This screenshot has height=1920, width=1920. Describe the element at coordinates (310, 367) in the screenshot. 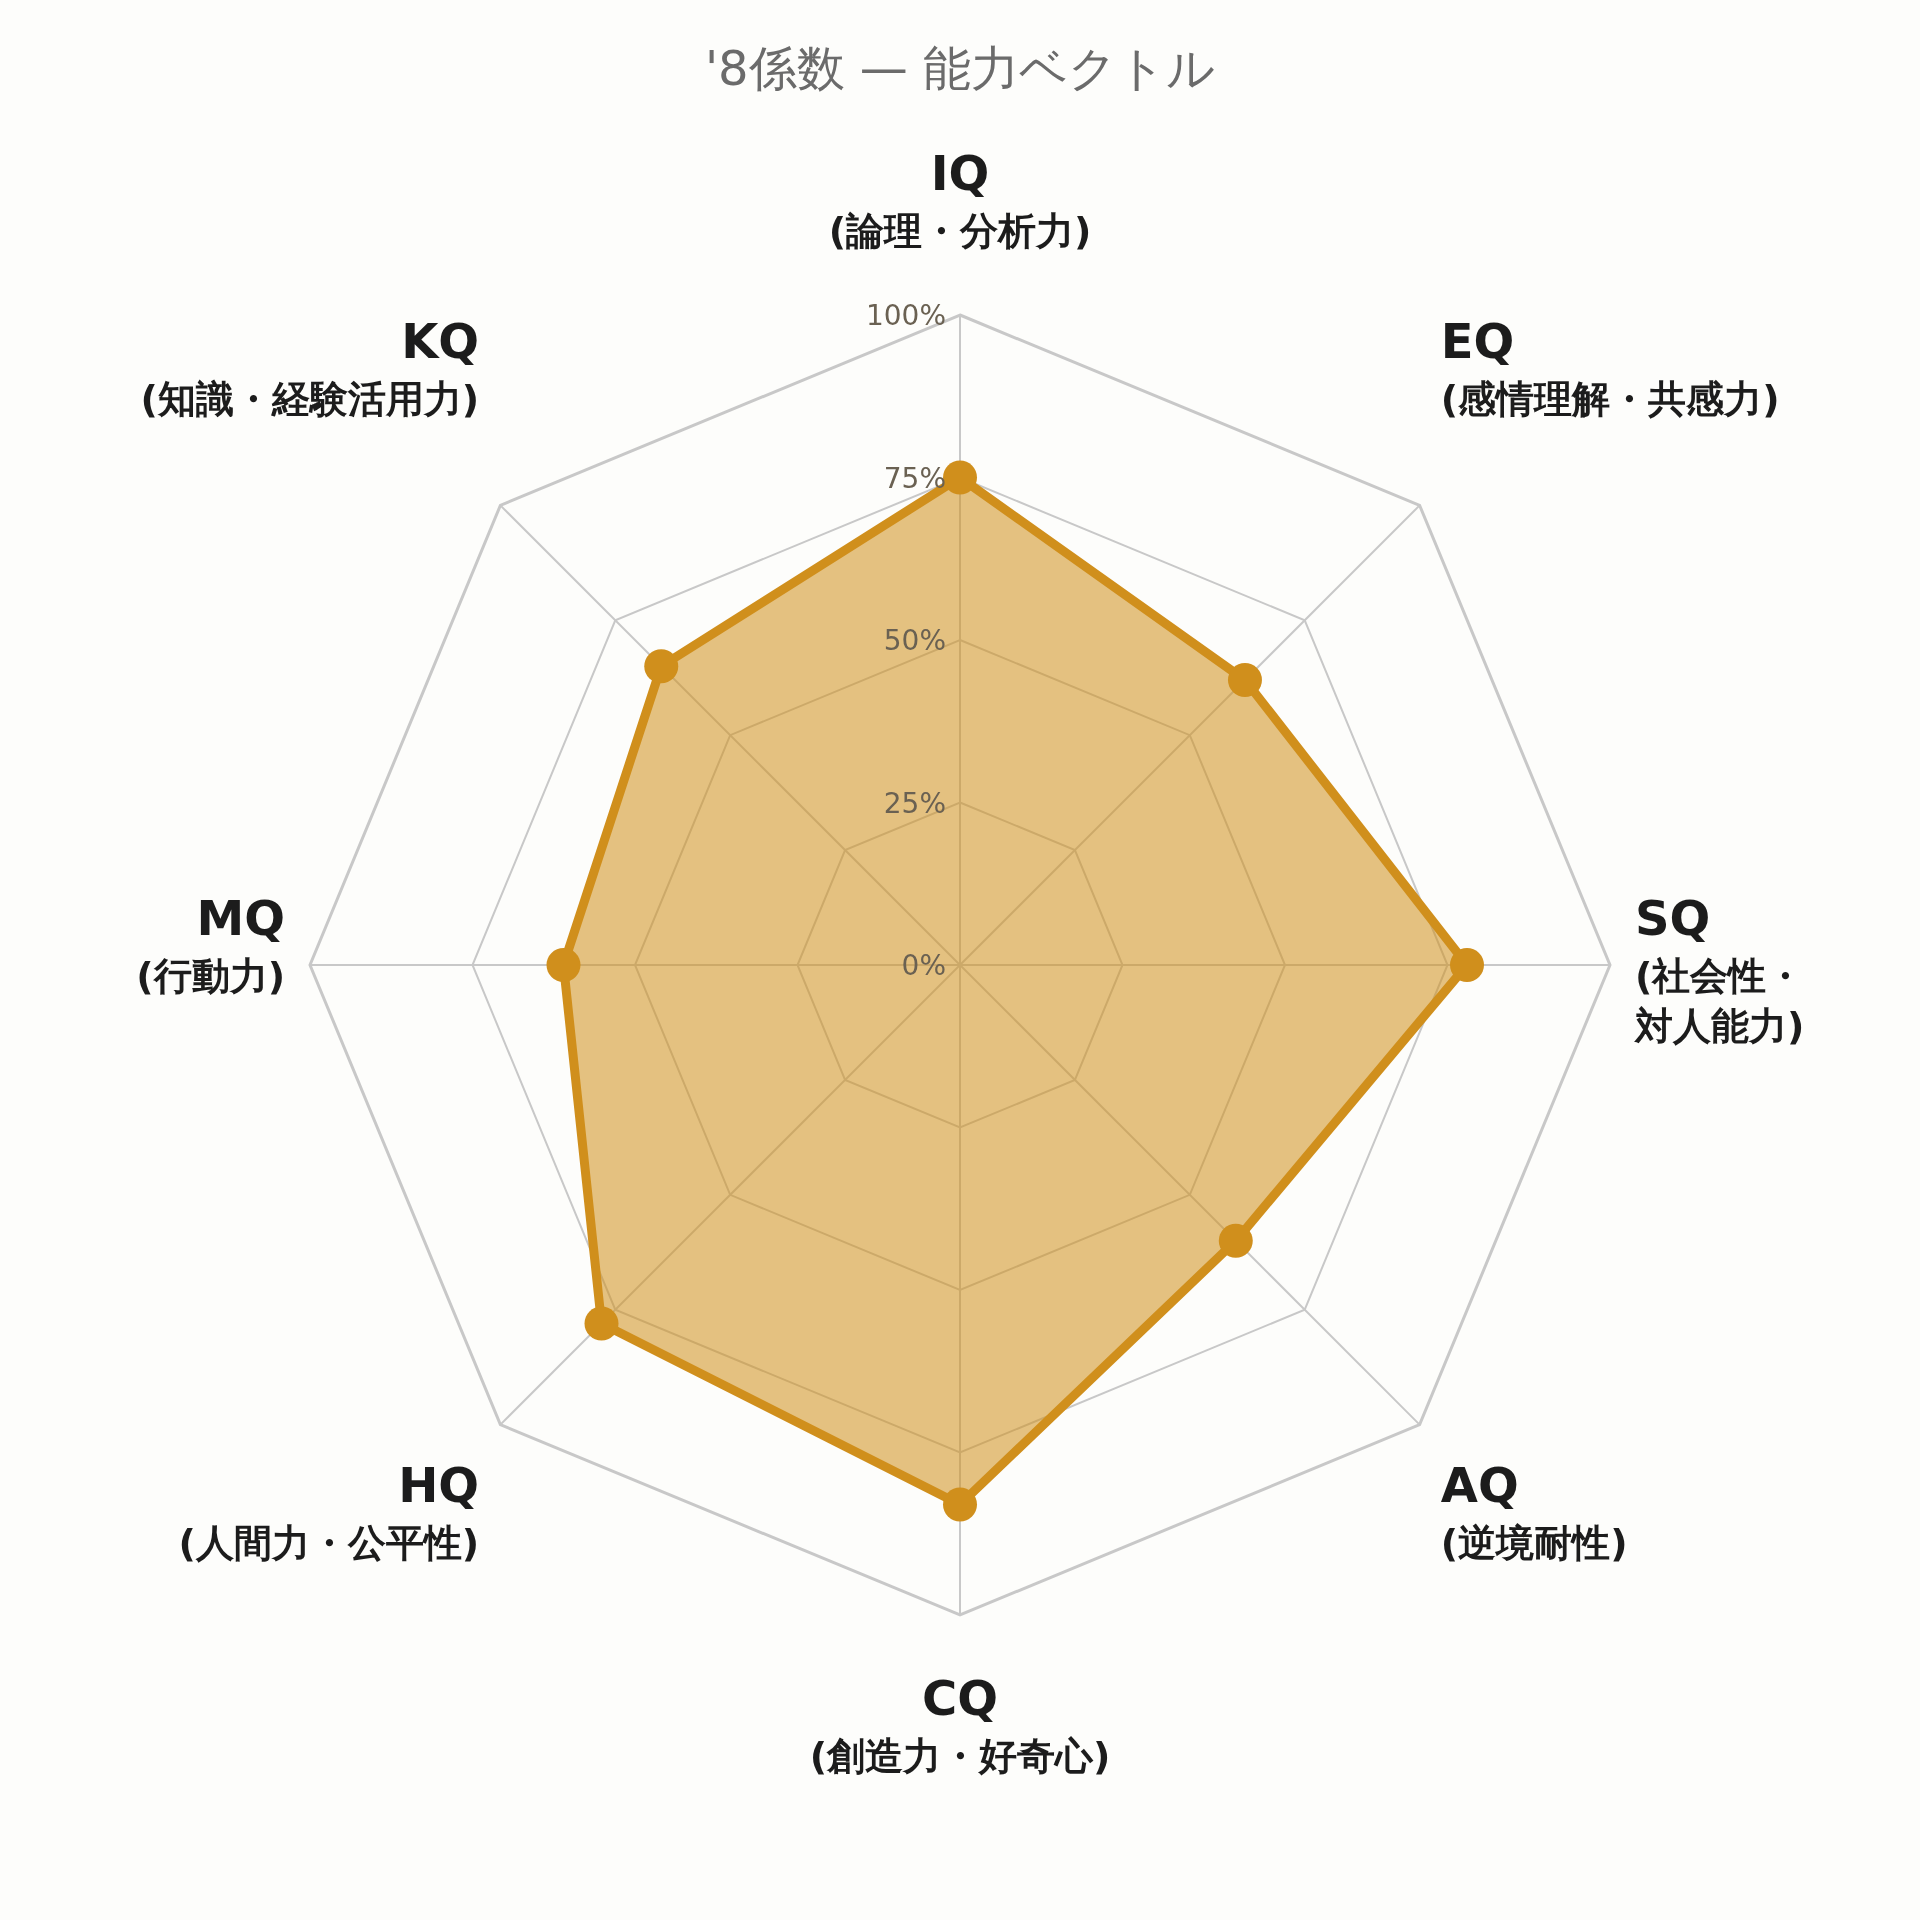

I see `spoke-label: KQ (知識・経験活用力)` at that location.